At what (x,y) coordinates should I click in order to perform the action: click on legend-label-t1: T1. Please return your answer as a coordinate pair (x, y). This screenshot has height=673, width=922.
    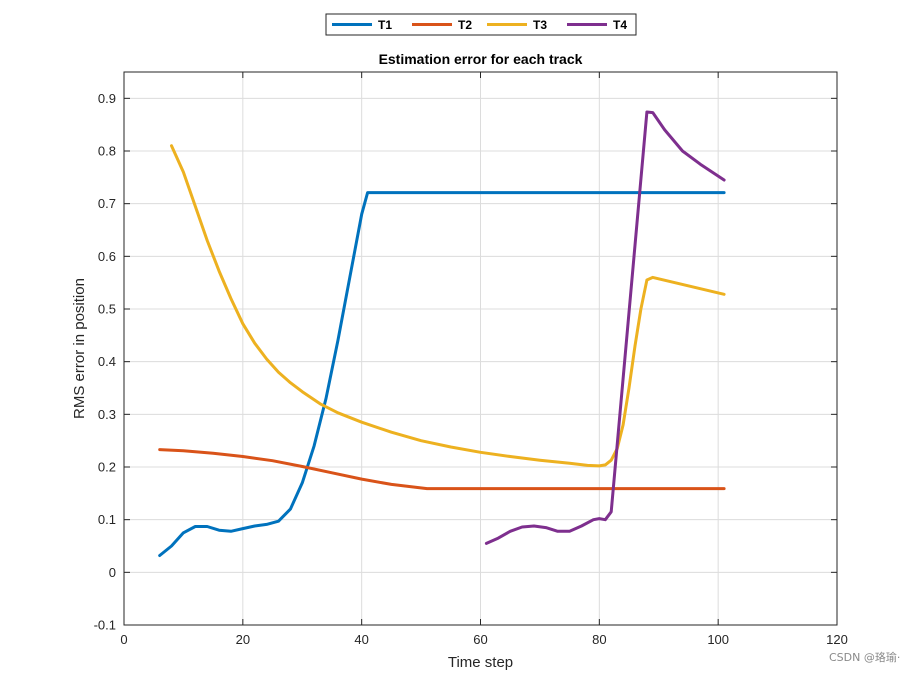
    Looking at the image, I should click on (385, 25).